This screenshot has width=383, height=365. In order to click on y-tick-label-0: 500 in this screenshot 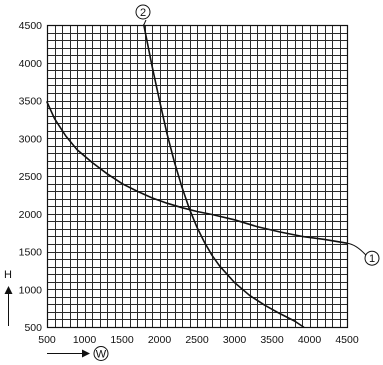, I will do `click(33, 328)`.